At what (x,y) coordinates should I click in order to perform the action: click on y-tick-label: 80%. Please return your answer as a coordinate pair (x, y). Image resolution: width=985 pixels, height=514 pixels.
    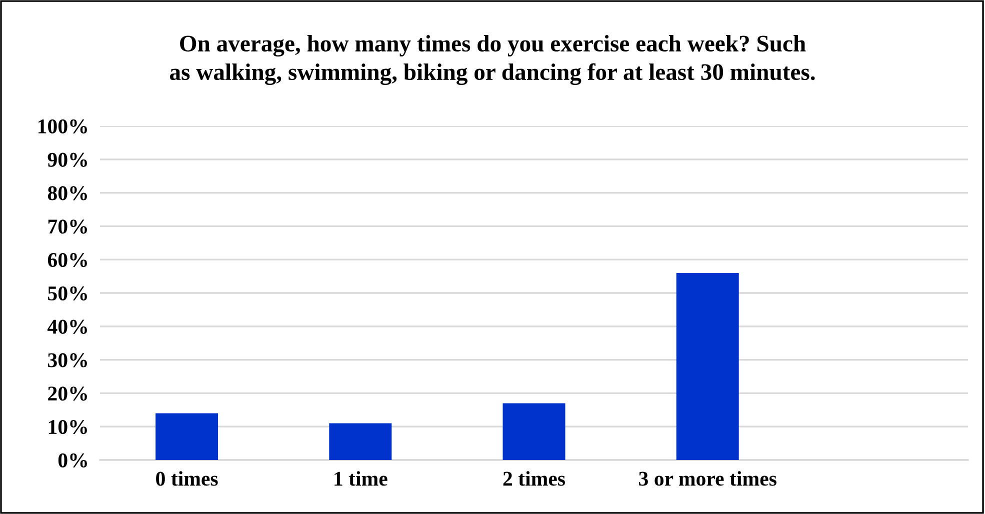
    Looking at the image, I should click on (67, 193).